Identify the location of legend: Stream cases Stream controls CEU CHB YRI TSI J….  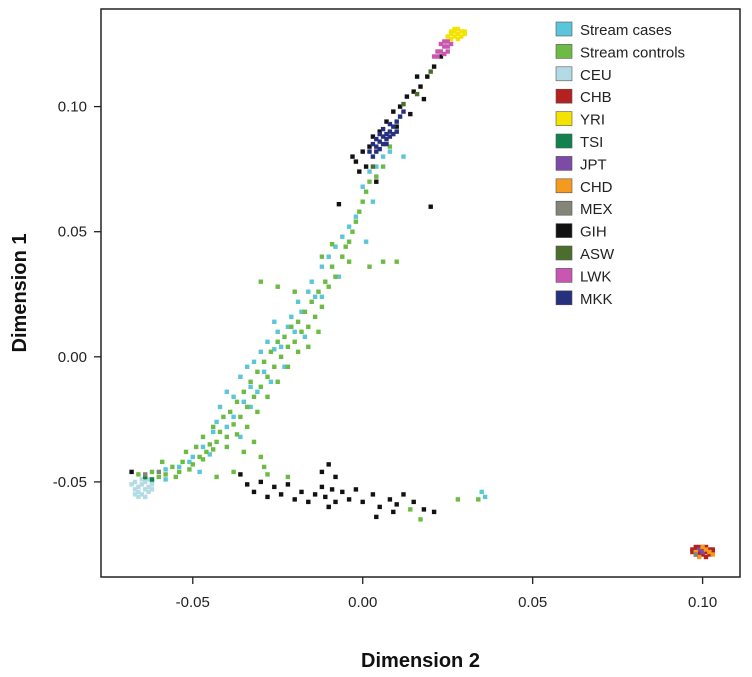
(620, 164).